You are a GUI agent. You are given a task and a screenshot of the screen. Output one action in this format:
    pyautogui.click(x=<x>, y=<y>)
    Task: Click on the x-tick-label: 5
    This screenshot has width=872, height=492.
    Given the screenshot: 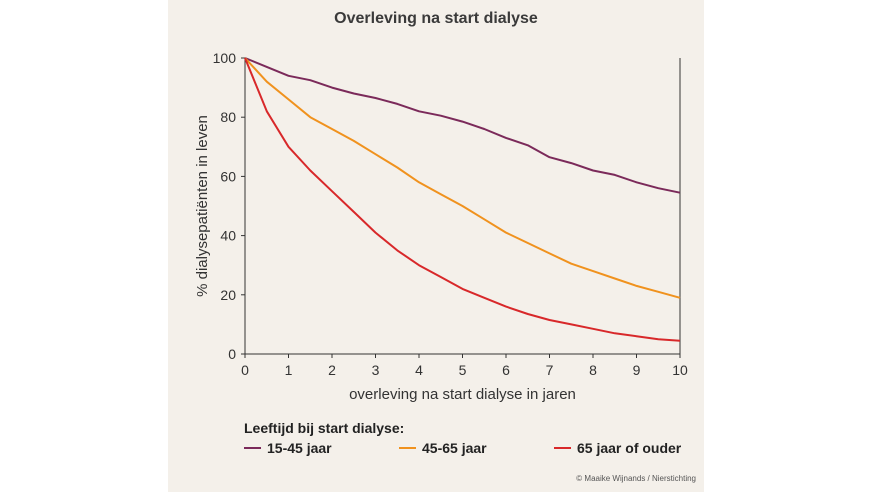 What is the action you would take?
    pyautogui.click(x=463, y=370)
    